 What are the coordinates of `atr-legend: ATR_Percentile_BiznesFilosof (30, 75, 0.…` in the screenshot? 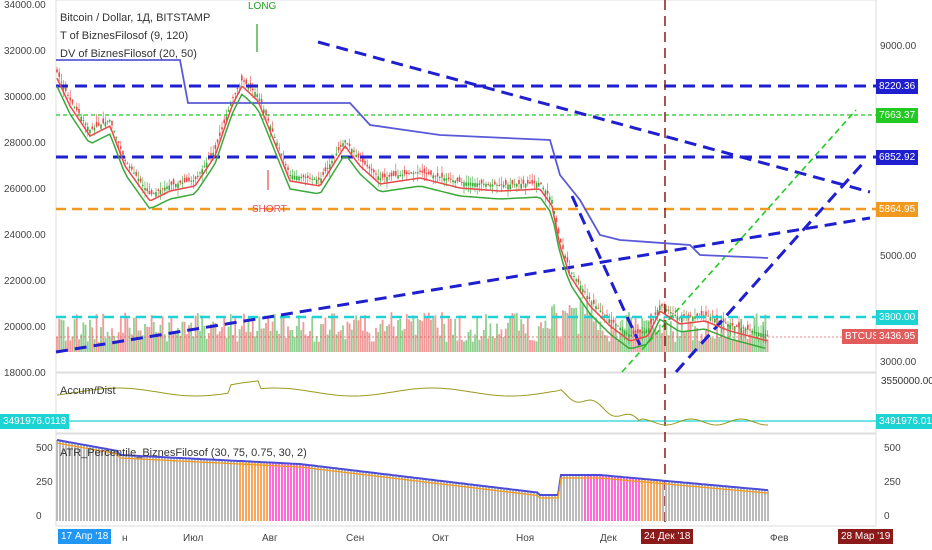 It's located at (183, 453).